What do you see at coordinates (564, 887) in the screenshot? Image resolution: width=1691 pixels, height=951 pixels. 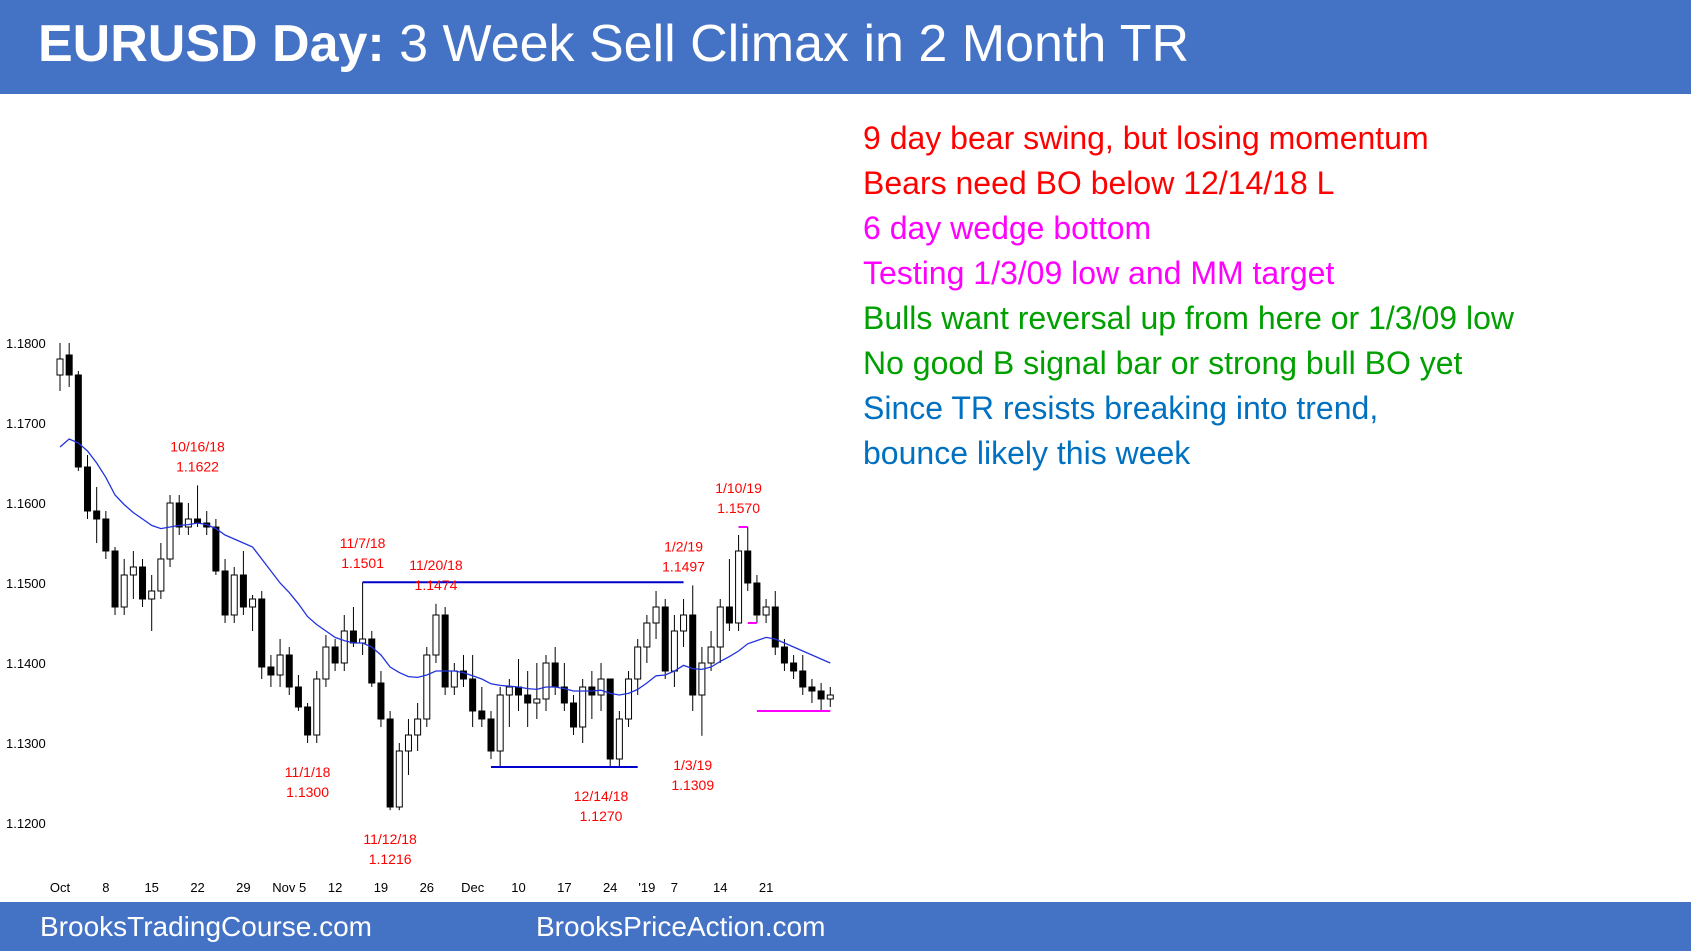 I see `x-tick-label: 17` at bounding box center [564, 887].